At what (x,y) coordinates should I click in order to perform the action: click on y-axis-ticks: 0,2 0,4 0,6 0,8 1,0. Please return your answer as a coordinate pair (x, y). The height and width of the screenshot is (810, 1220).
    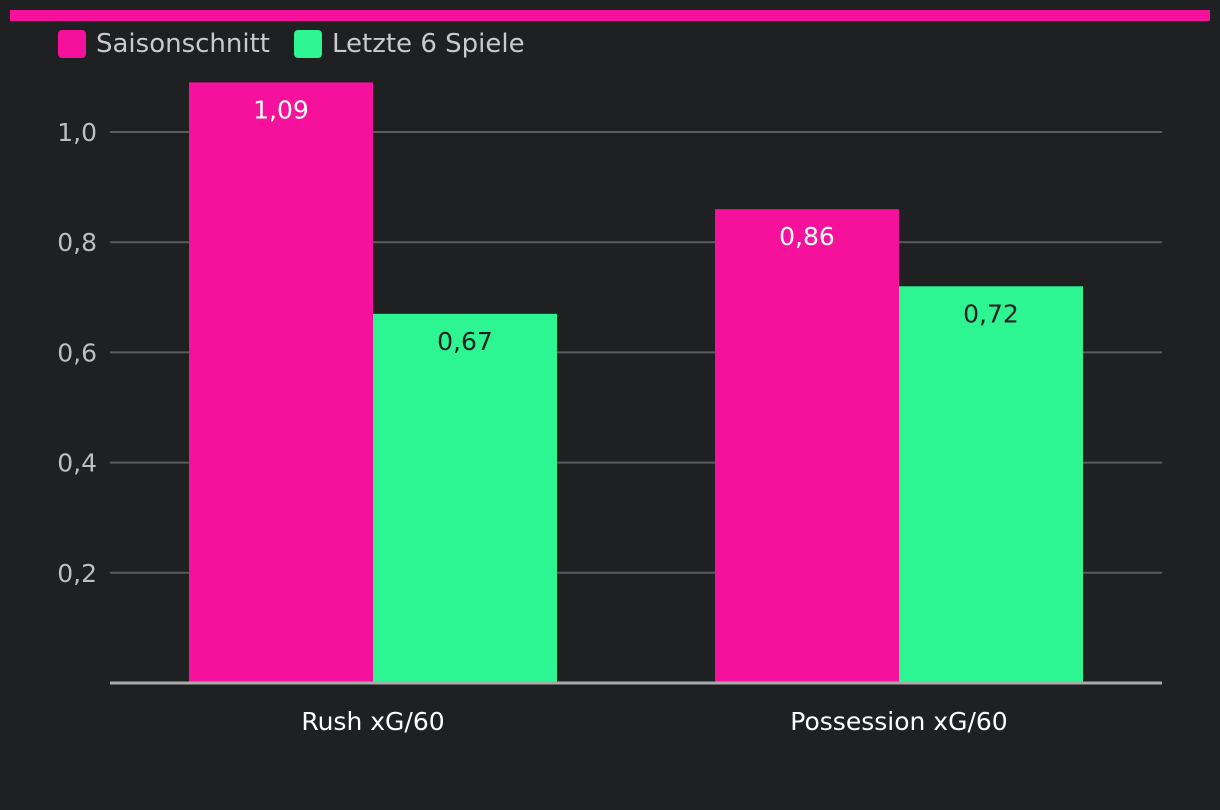
    Looking at the image, I should click on (77, 353).